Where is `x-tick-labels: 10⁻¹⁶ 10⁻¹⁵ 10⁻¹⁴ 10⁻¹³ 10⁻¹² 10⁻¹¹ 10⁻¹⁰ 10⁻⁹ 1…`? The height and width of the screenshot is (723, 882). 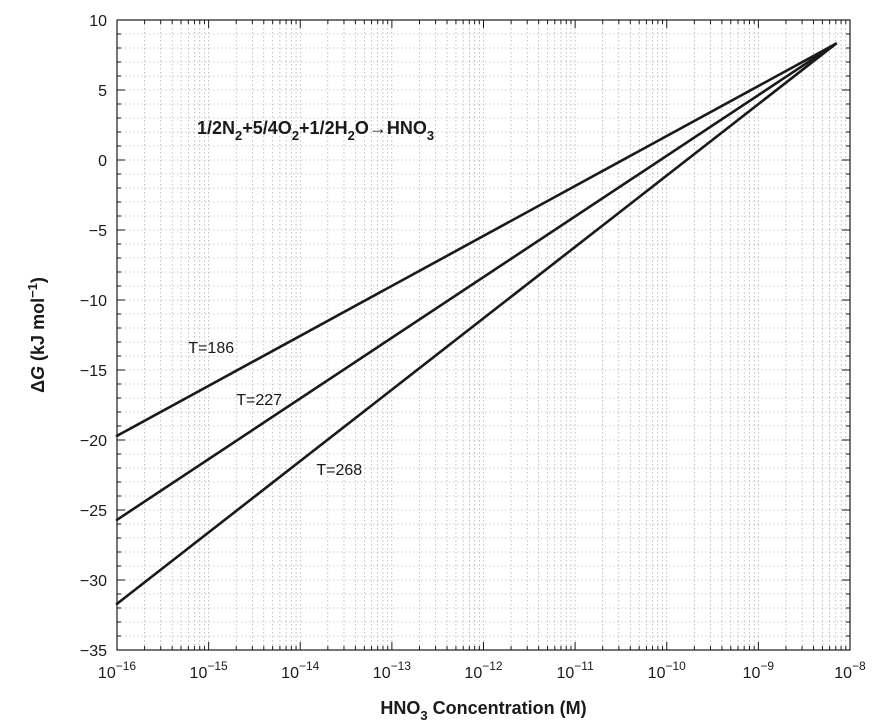
x-tick-labels: 10⁻¹⁶ 10⁻¹⁵ 10⁻¹⁴ 10⁻¹³ 10⁻¹² 10⁻¹¹ 10⁻¹⁰ 10⁻⁹ 1… is located at coordinates (482, 670).